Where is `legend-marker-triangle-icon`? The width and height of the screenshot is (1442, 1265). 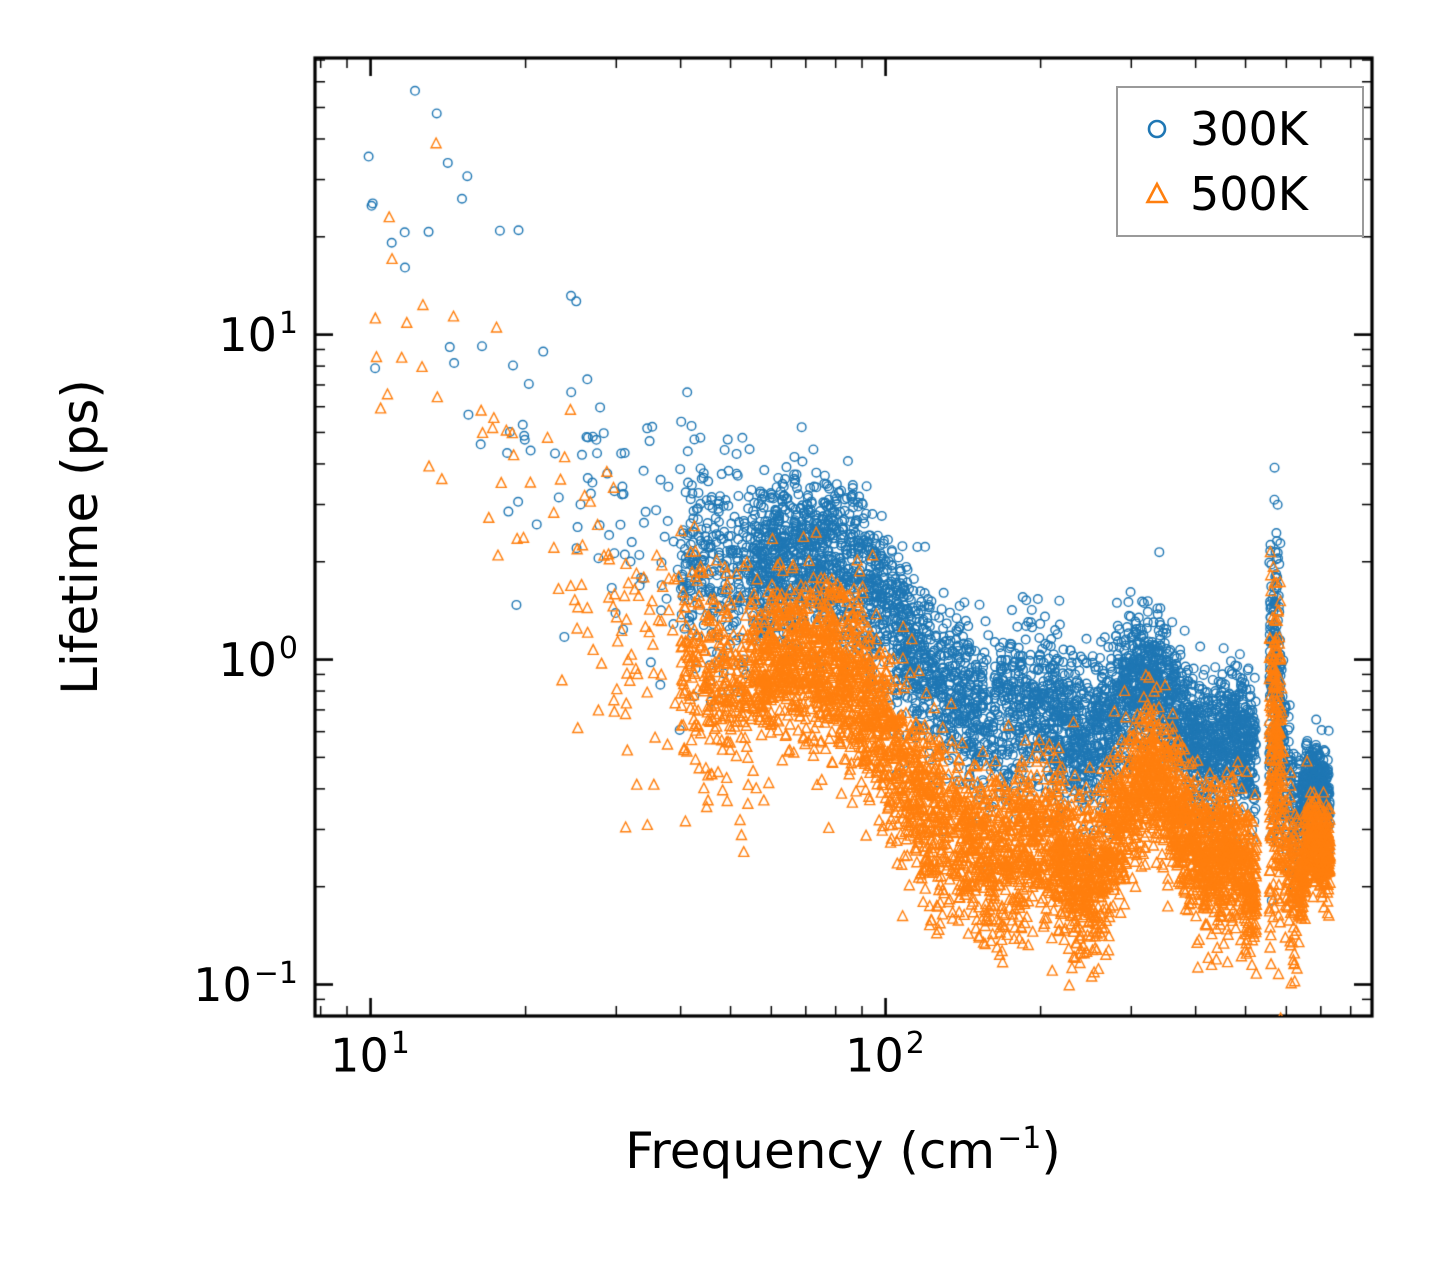 legend-marker-triangle-icon is located at coordinates (1157, 192).